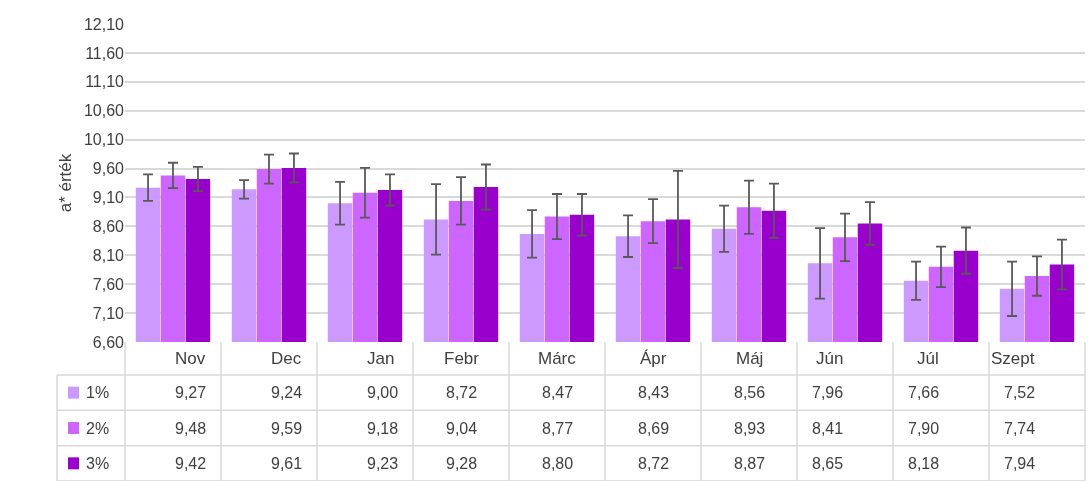 The width and height of the screenshot is (1090, 481). What do you see at coordinates (830, 358) in the screenshot?
I see `x-tick-label: Jún` at bounding box center [830, 358].